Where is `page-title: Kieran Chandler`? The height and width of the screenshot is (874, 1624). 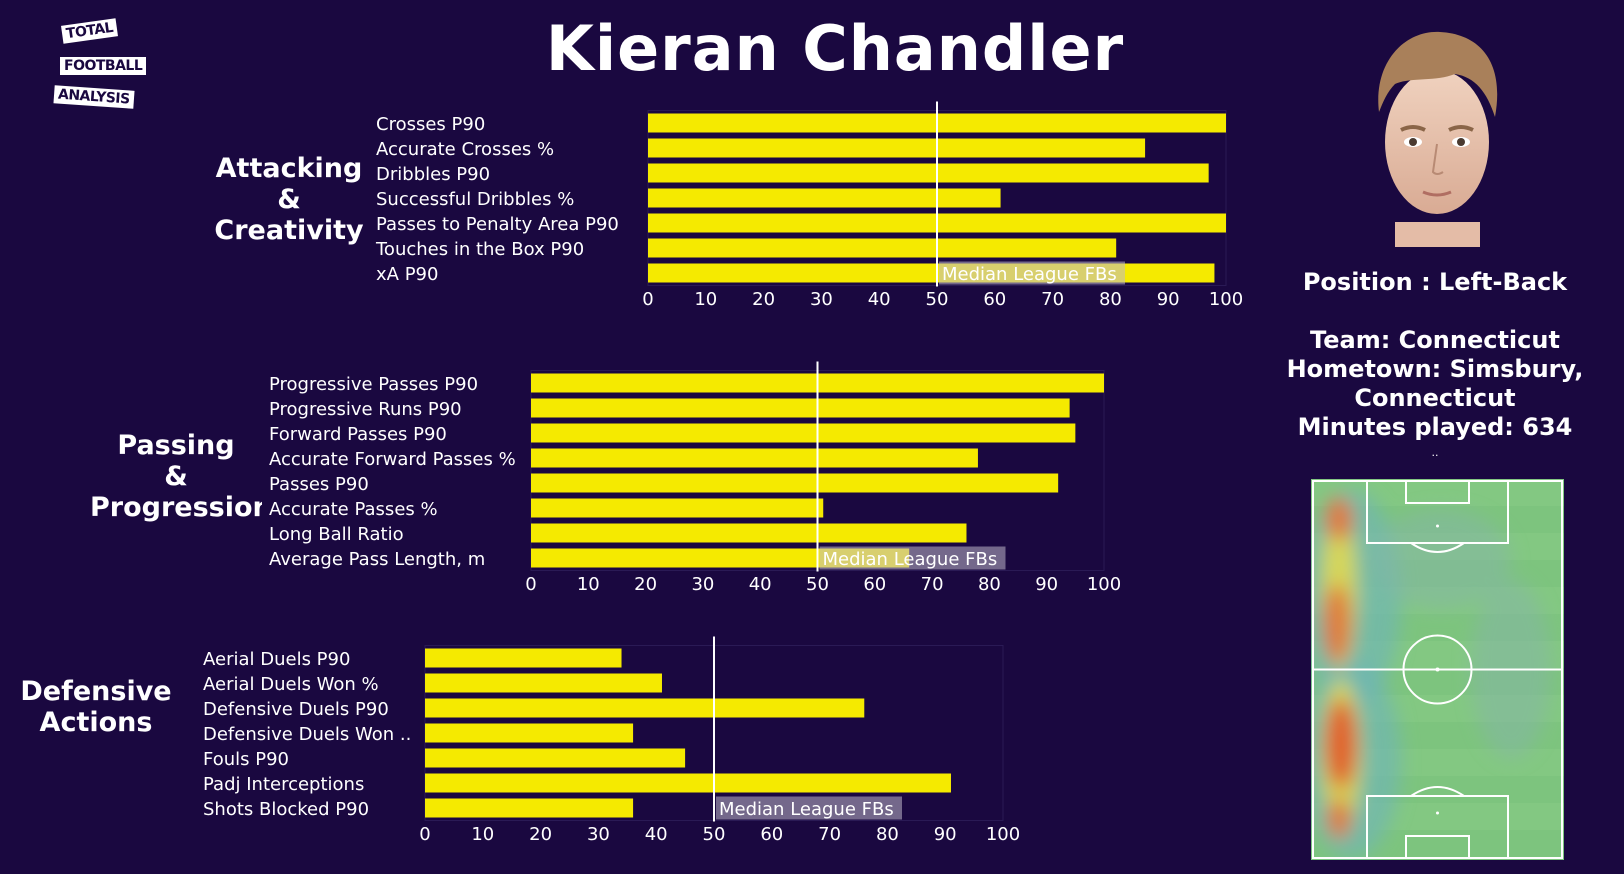
page-title: Kieran Chandler is located at coordinates (835, 48).